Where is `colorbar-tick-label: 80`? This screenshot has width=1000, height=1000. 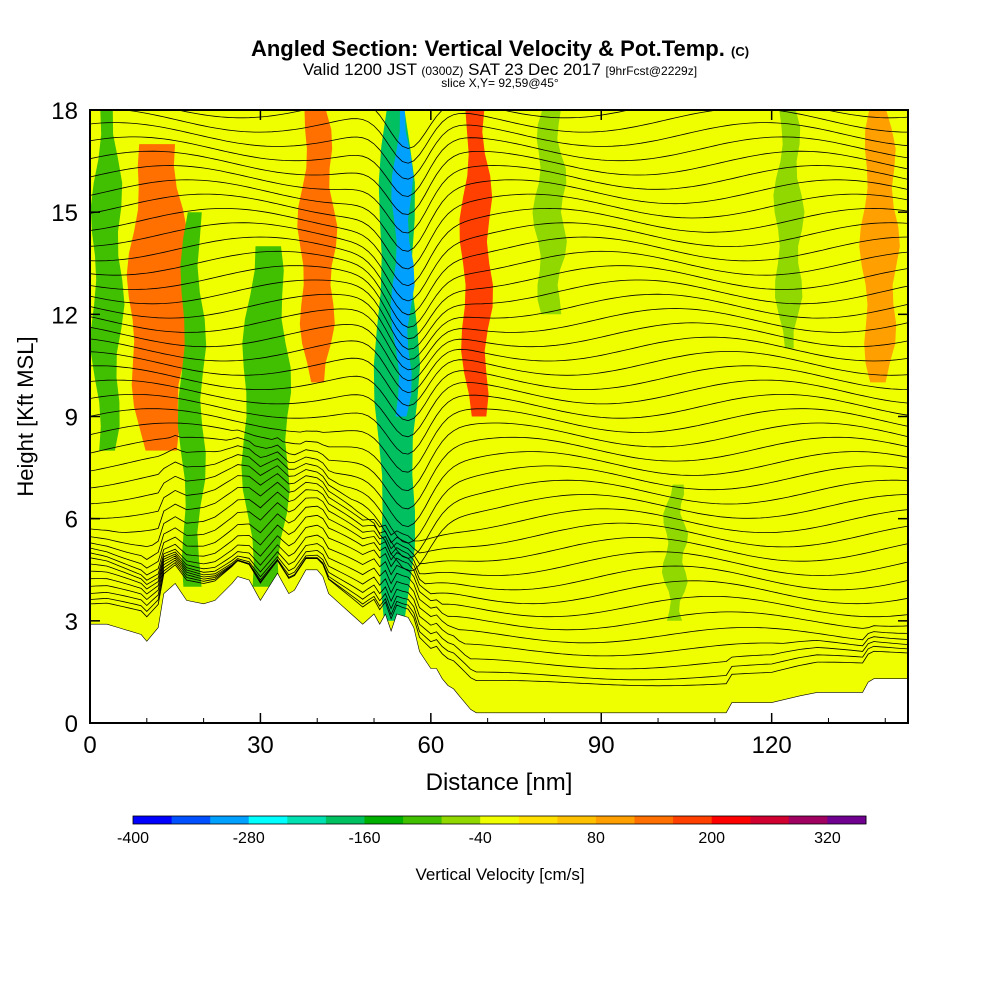
colorbar-tick-label: 80 is located at coordinates (596, 838).